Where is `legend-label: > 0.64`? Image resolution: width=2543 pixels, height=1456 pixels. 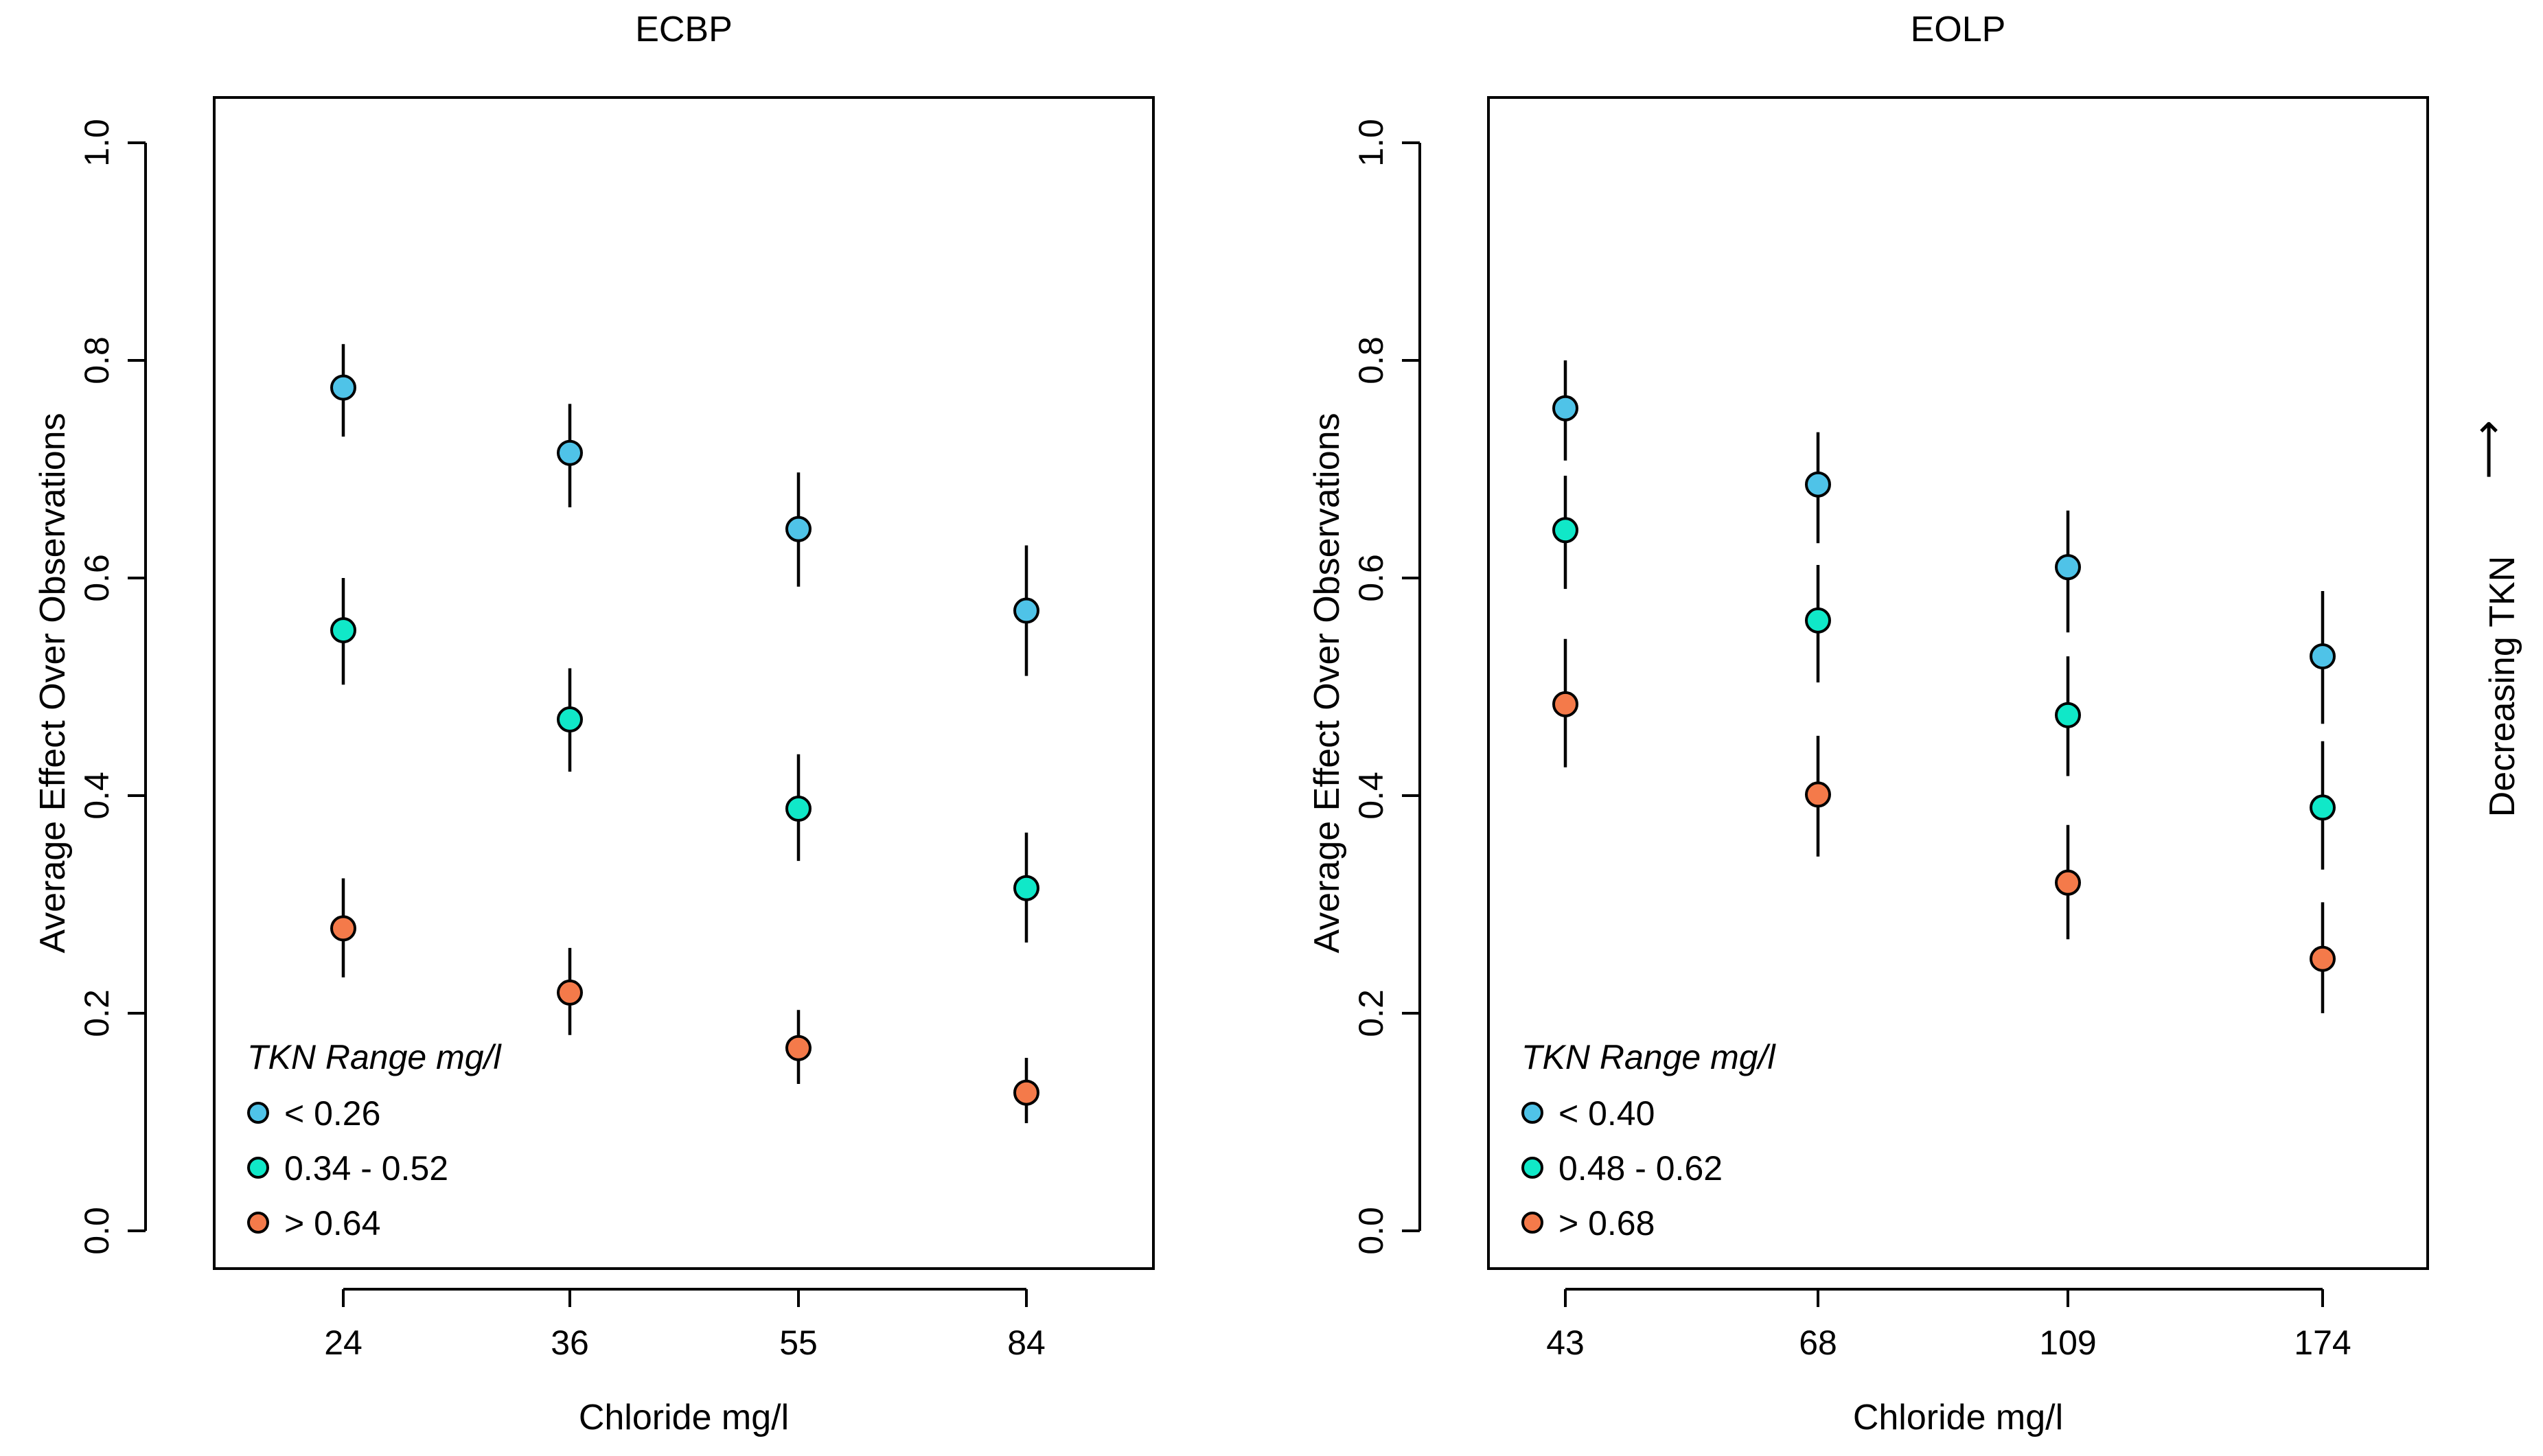 legend-label: > 0.64 is located at coordinates (332, 1223).